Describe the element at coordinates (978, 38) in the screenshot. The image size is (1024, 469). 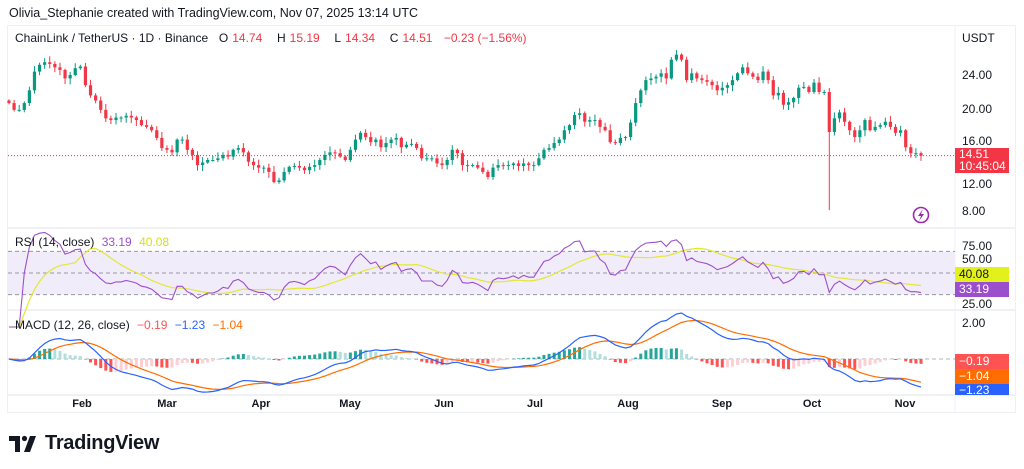
I see `currency-label: USDT` at that location.